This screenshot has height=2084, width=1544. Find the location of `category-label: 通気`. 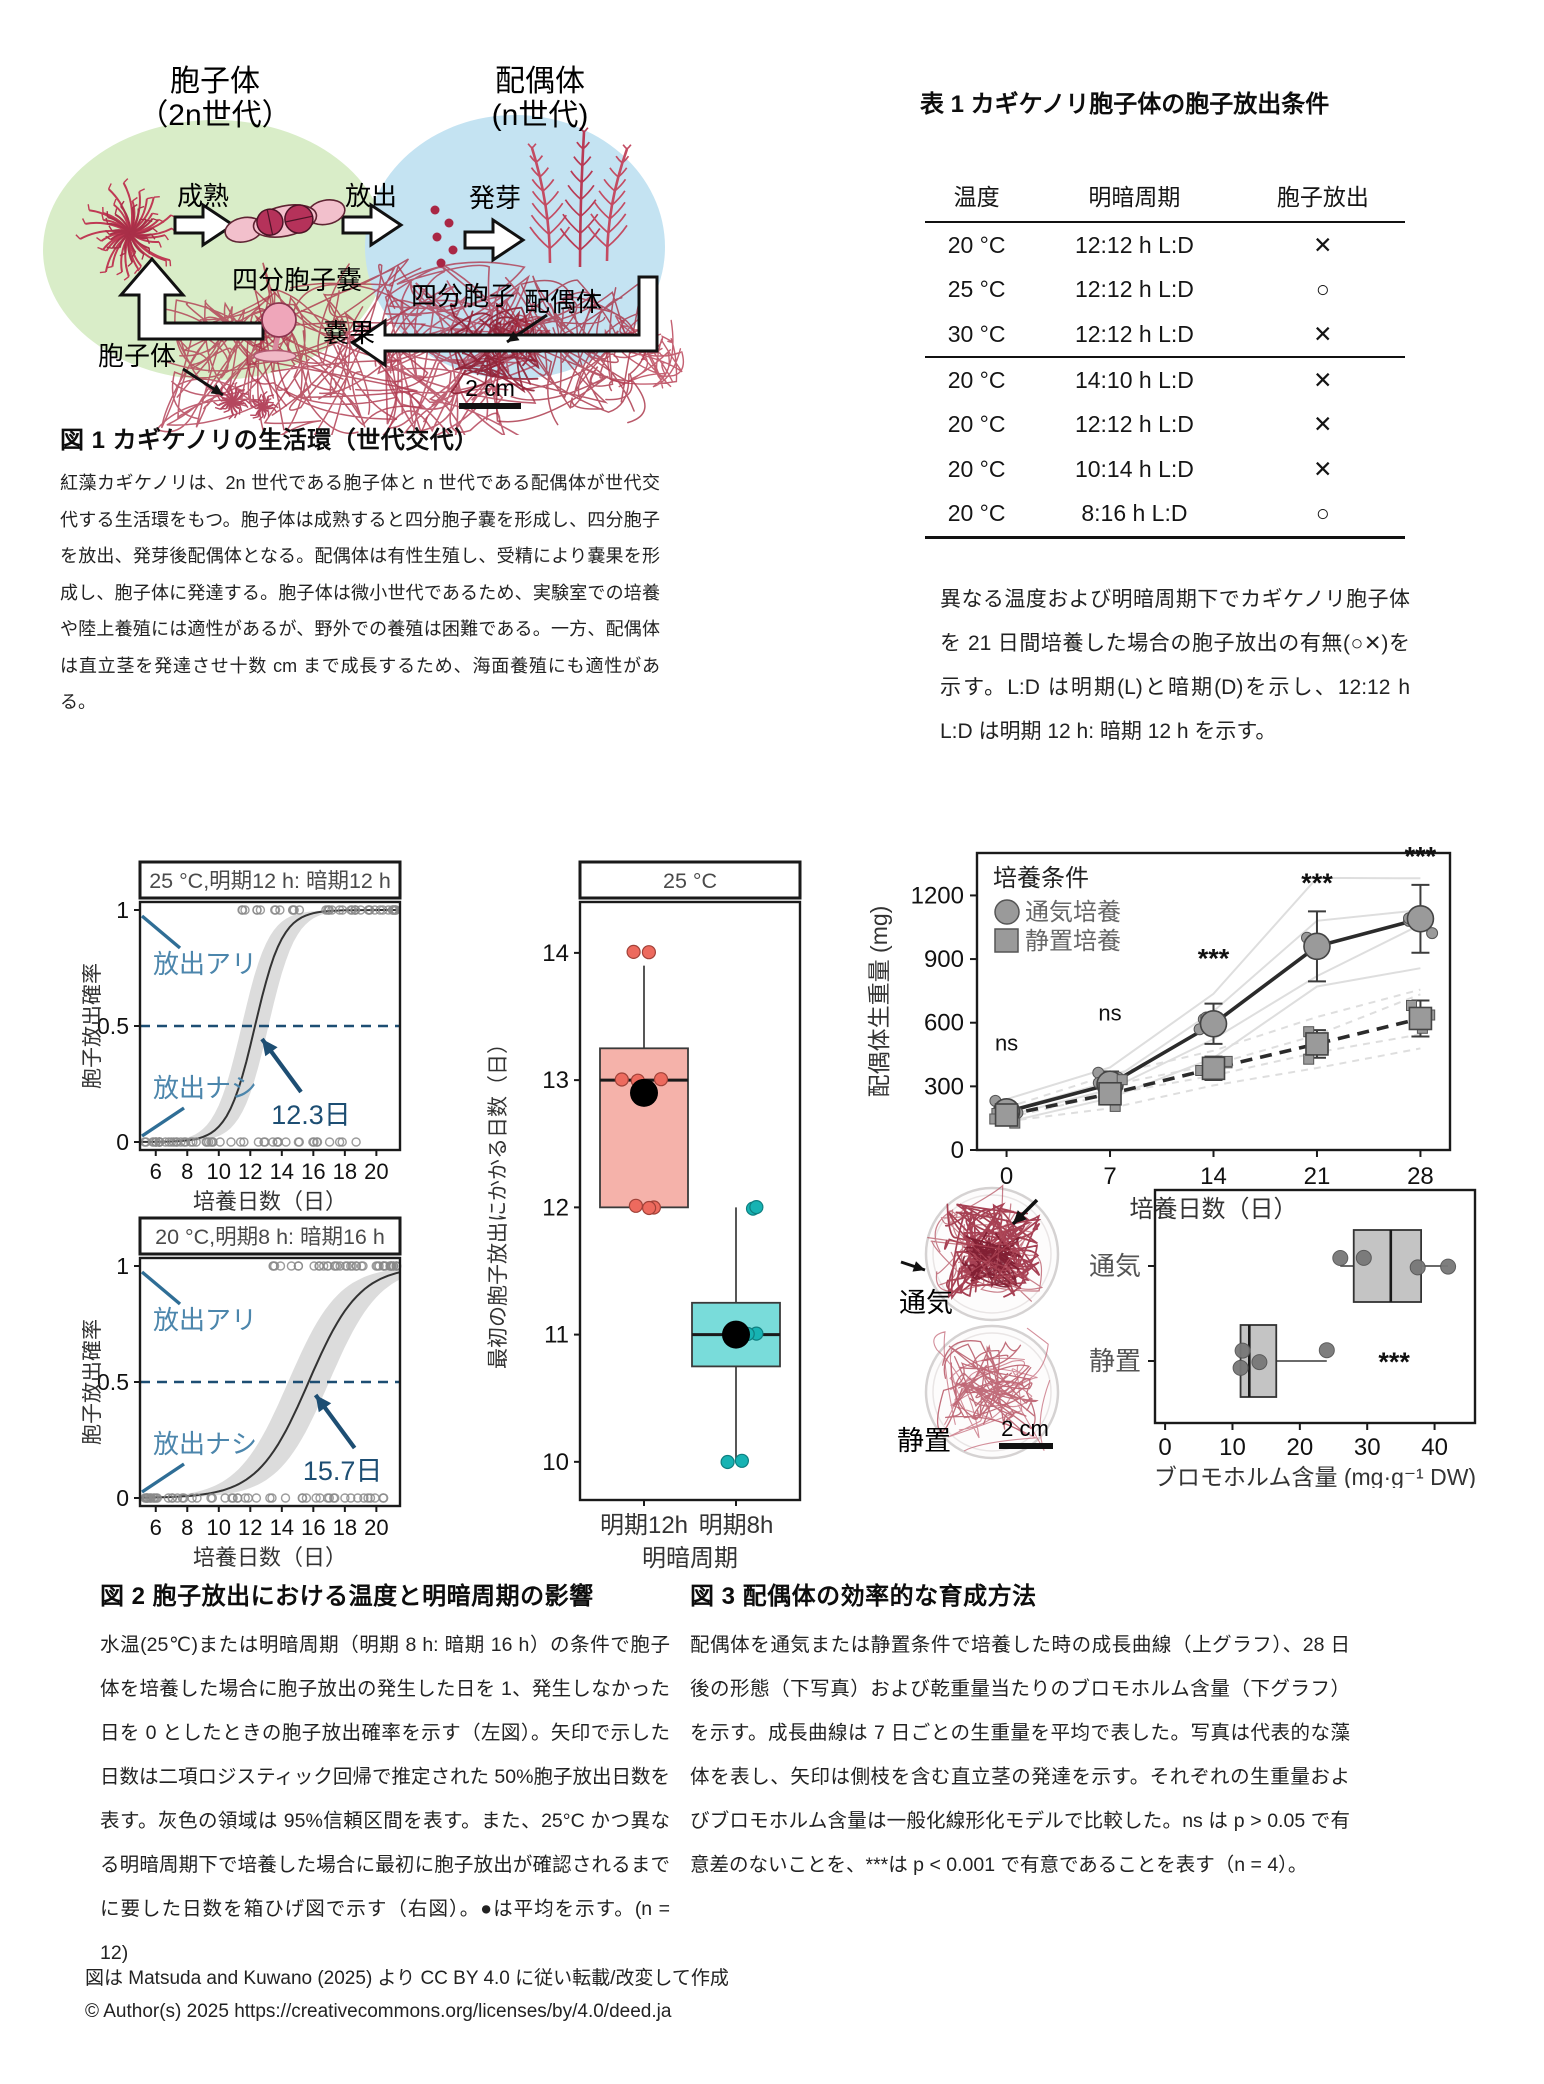

category-label: 通気 is located at coordinates (1115, 1266).